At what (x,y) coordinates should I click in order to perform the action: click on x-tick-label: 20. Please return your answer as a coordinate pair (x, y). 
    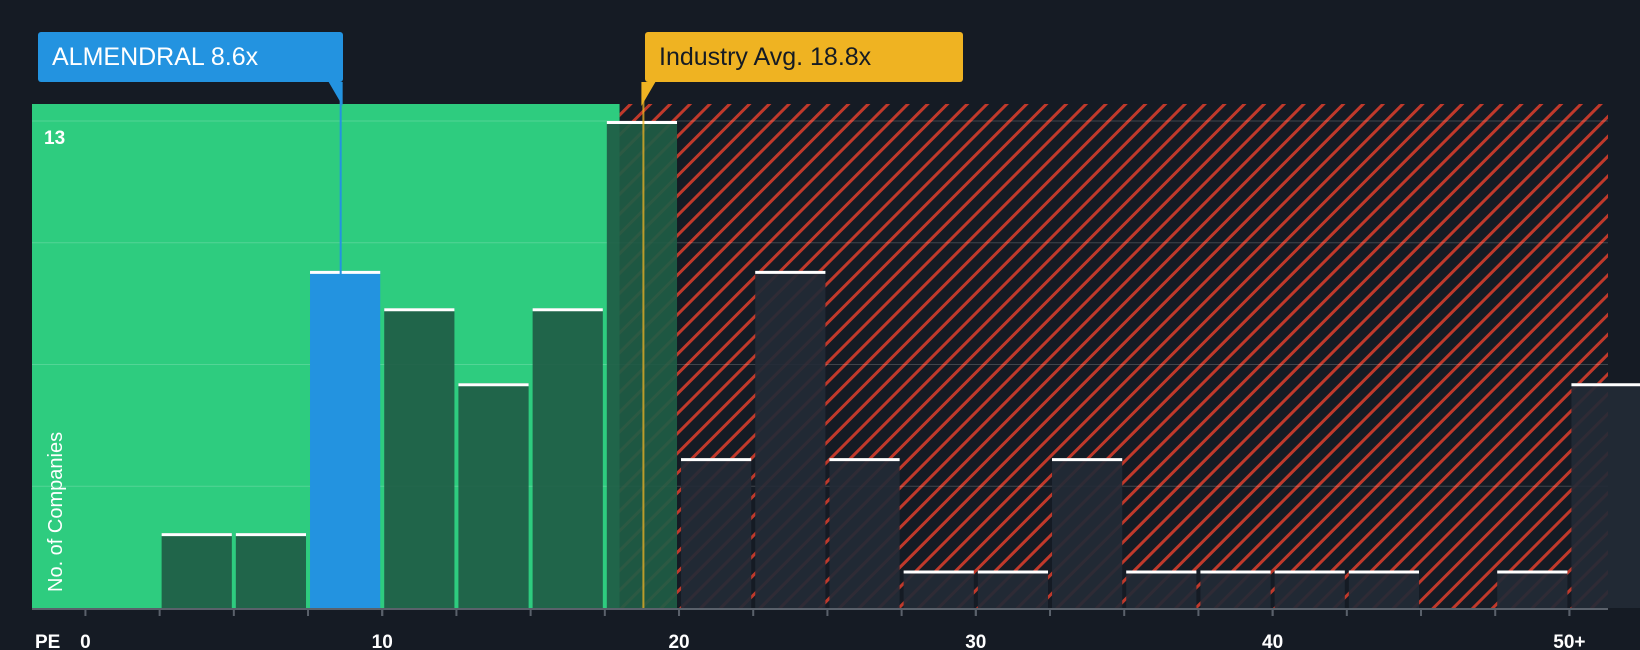
    Looking at the image, I should click on (678, 641).